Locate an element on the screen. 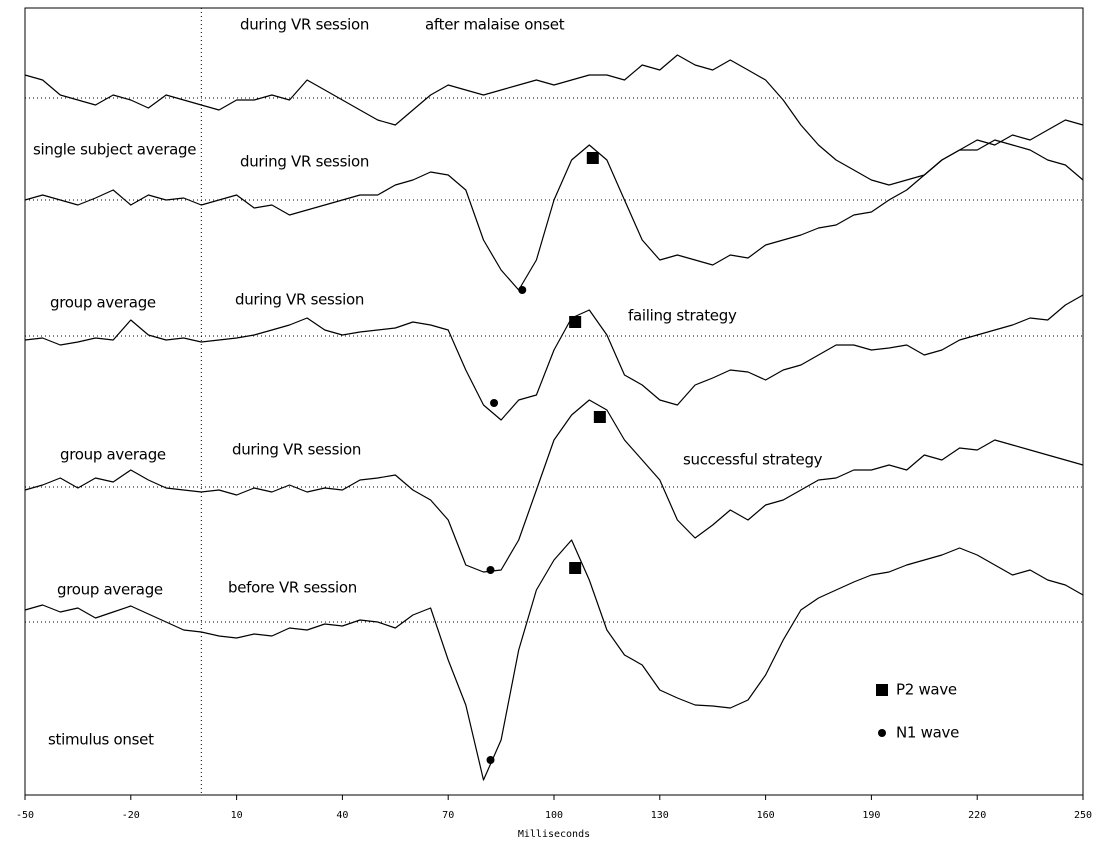  x-tick-label: 130 is located at coordinates (660, 815).